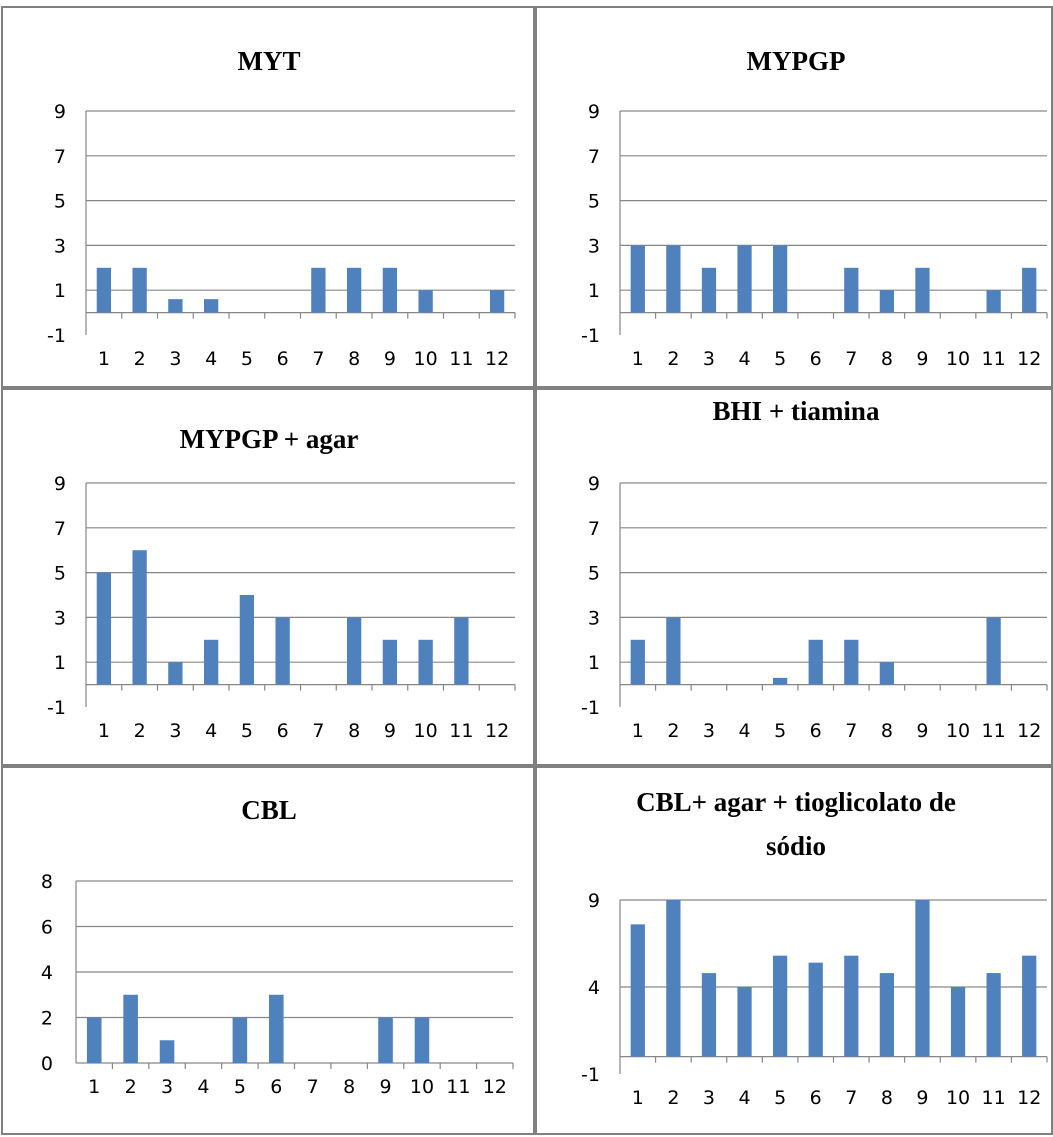  What do you see at coordinates (269, 810) in the screenshot?
I see `chart-title: CBL` at bounding box center [269, 810].